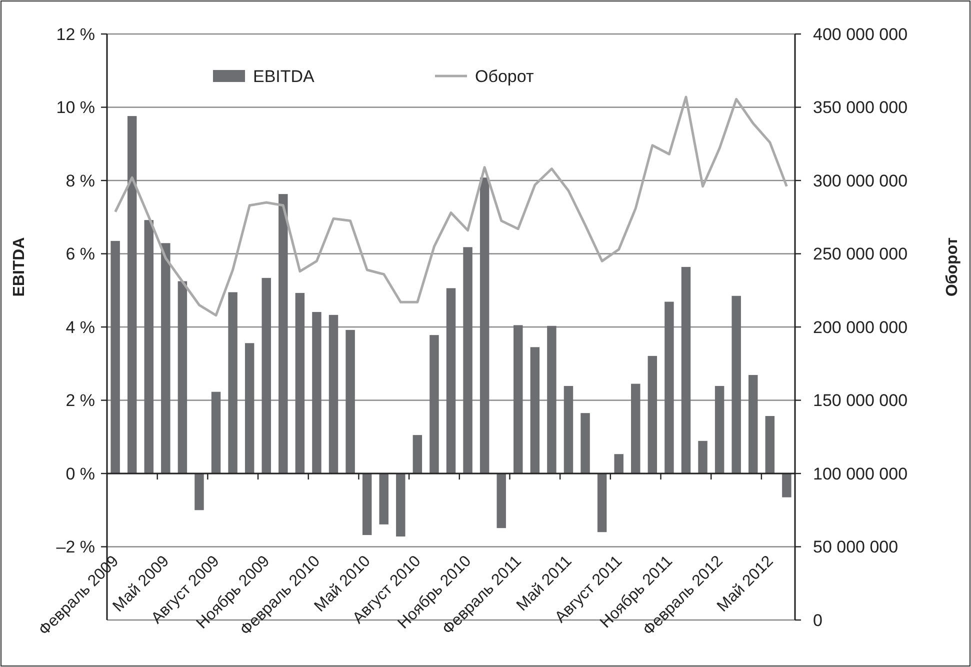 Image resolution: width=971 pixels, height=667 pixels. Describe the element at coordinates (80, 254) in the screenshot. I see `y-tick-label: 6 %` at that location.